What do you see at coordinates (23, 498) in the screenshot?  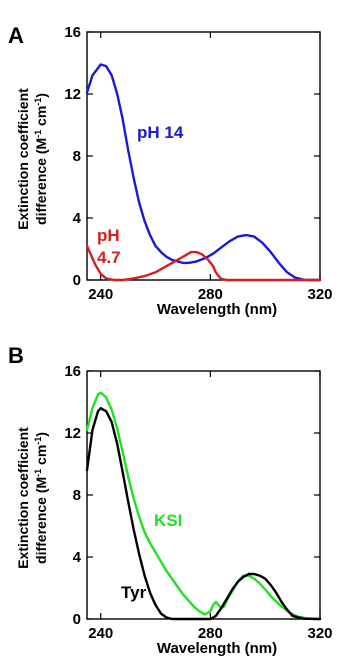 I see `panel-b-y-title-line1: Extinction coefficient` at bounding box center [23, 498].